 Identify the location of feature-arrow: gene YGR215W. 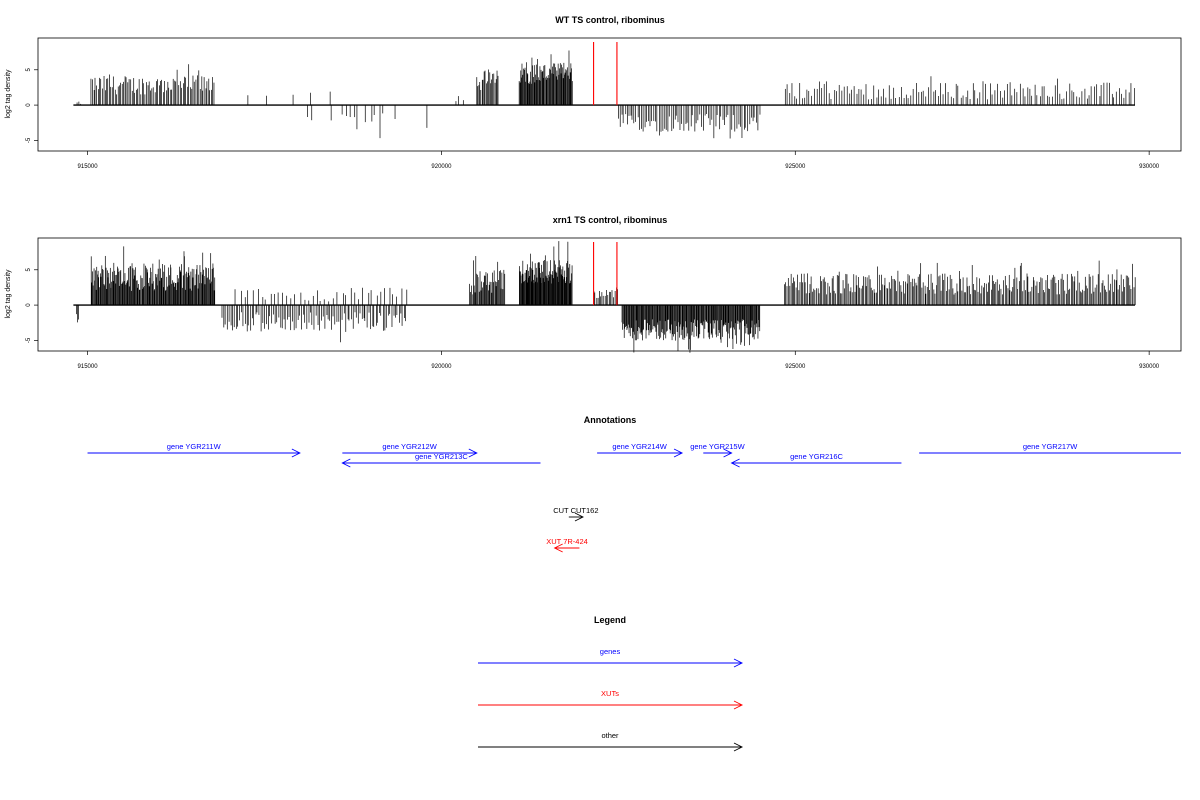
(718, 450).